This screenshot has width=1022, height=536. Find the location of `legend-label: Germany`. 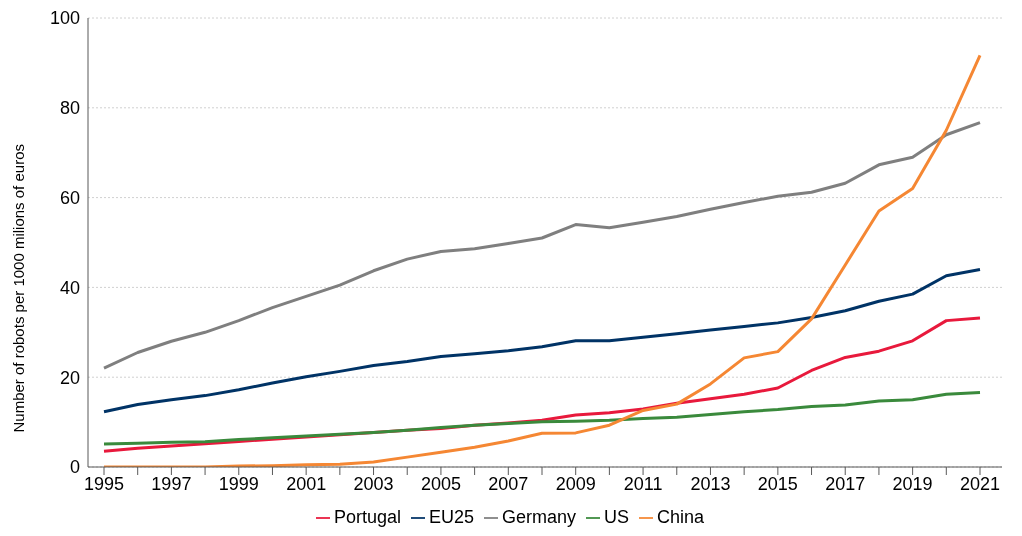

legend-label: Germany is located at coordinates (539, 517).